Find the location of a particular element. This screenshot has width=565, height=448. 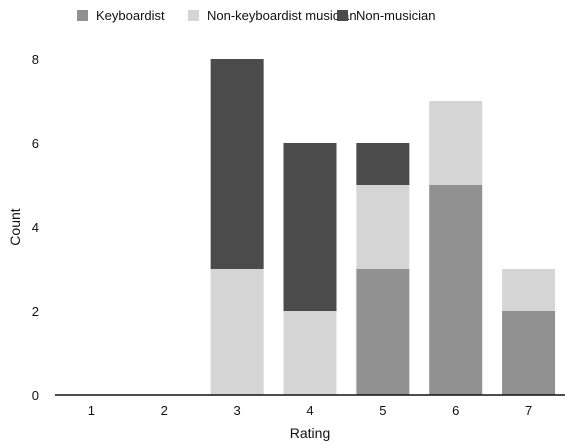

y-tick-label-6: 6 is located at coordinates (35, 143).